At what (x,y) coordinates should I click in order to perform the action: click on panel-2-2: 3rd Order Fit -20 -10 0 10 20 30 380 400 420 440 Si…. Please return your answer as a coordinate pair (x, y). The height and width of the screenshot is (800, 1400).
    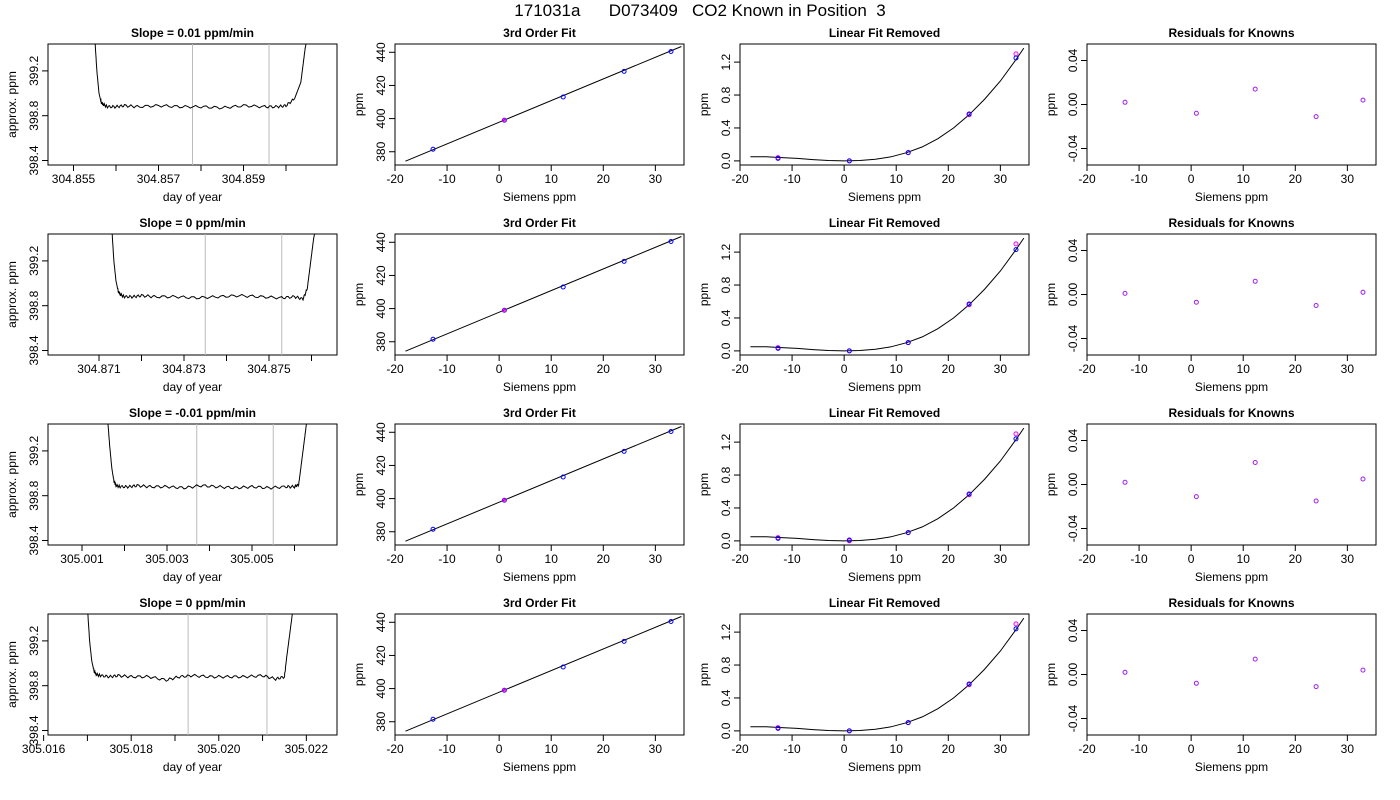
    Looking at the image, I should click on (518, 305).